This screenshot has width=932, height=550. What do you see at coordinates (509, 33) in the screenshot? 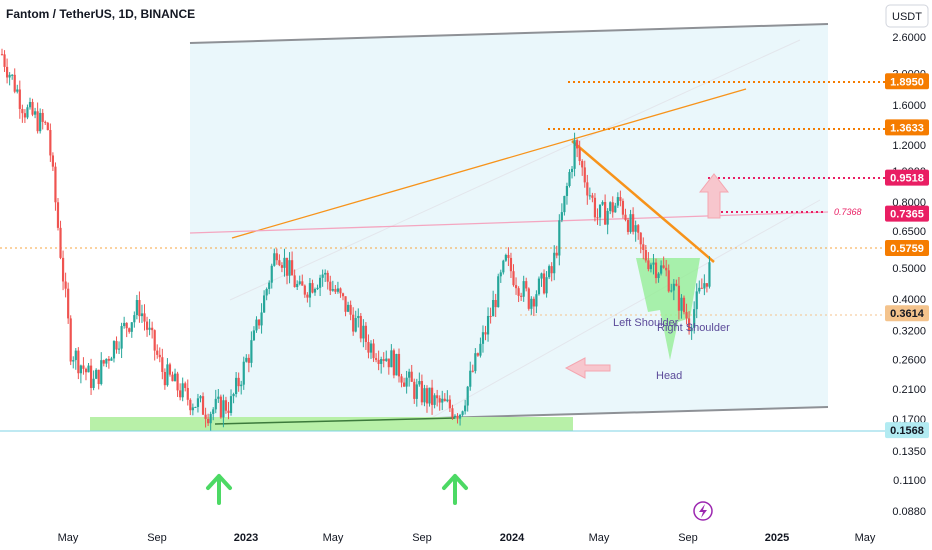
I see `channel-upper-line` at bounding box center [509, 33].